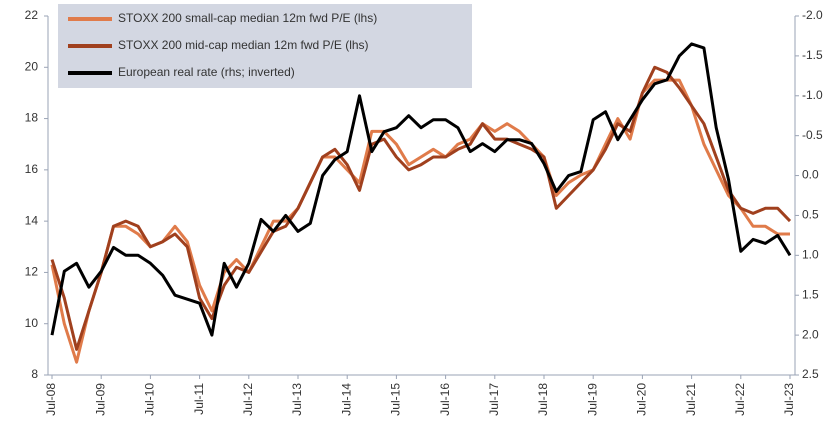 This screenshot has width=837, height=430. Describe the element at coordinates (396, 399) in the screenshot. I see `x-tick-label: Jul-15` at that location.